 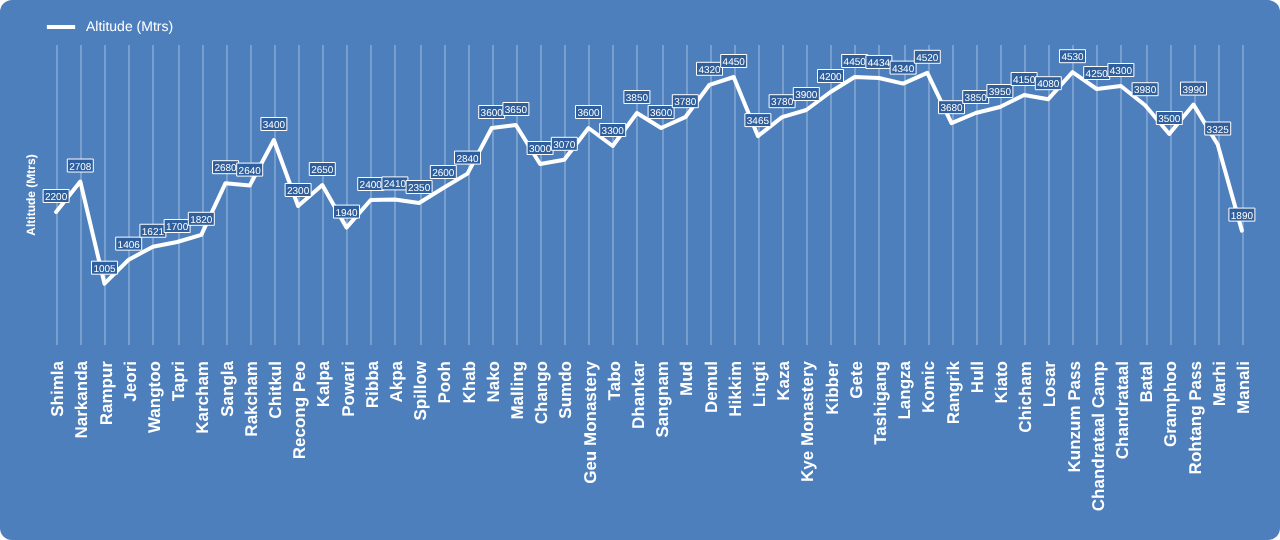 I want to click on x-tick-label: Rohtang Pass, so click(x=1194, y=417).